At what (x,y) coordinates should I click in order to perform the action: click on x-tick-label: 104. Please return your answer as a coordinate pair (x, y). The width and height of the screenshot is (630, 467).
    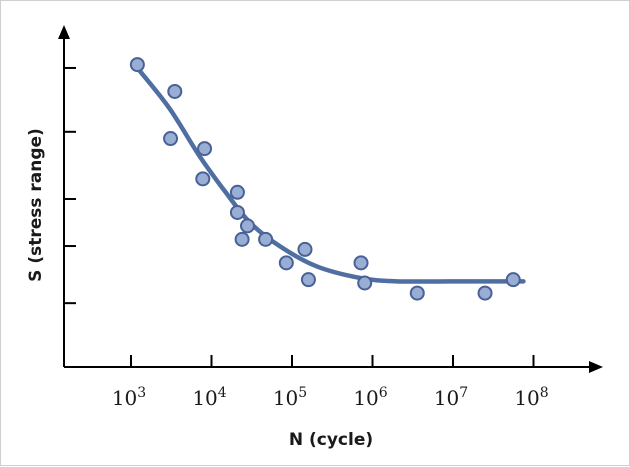
    Looking at the image, I should click on (209, 397).